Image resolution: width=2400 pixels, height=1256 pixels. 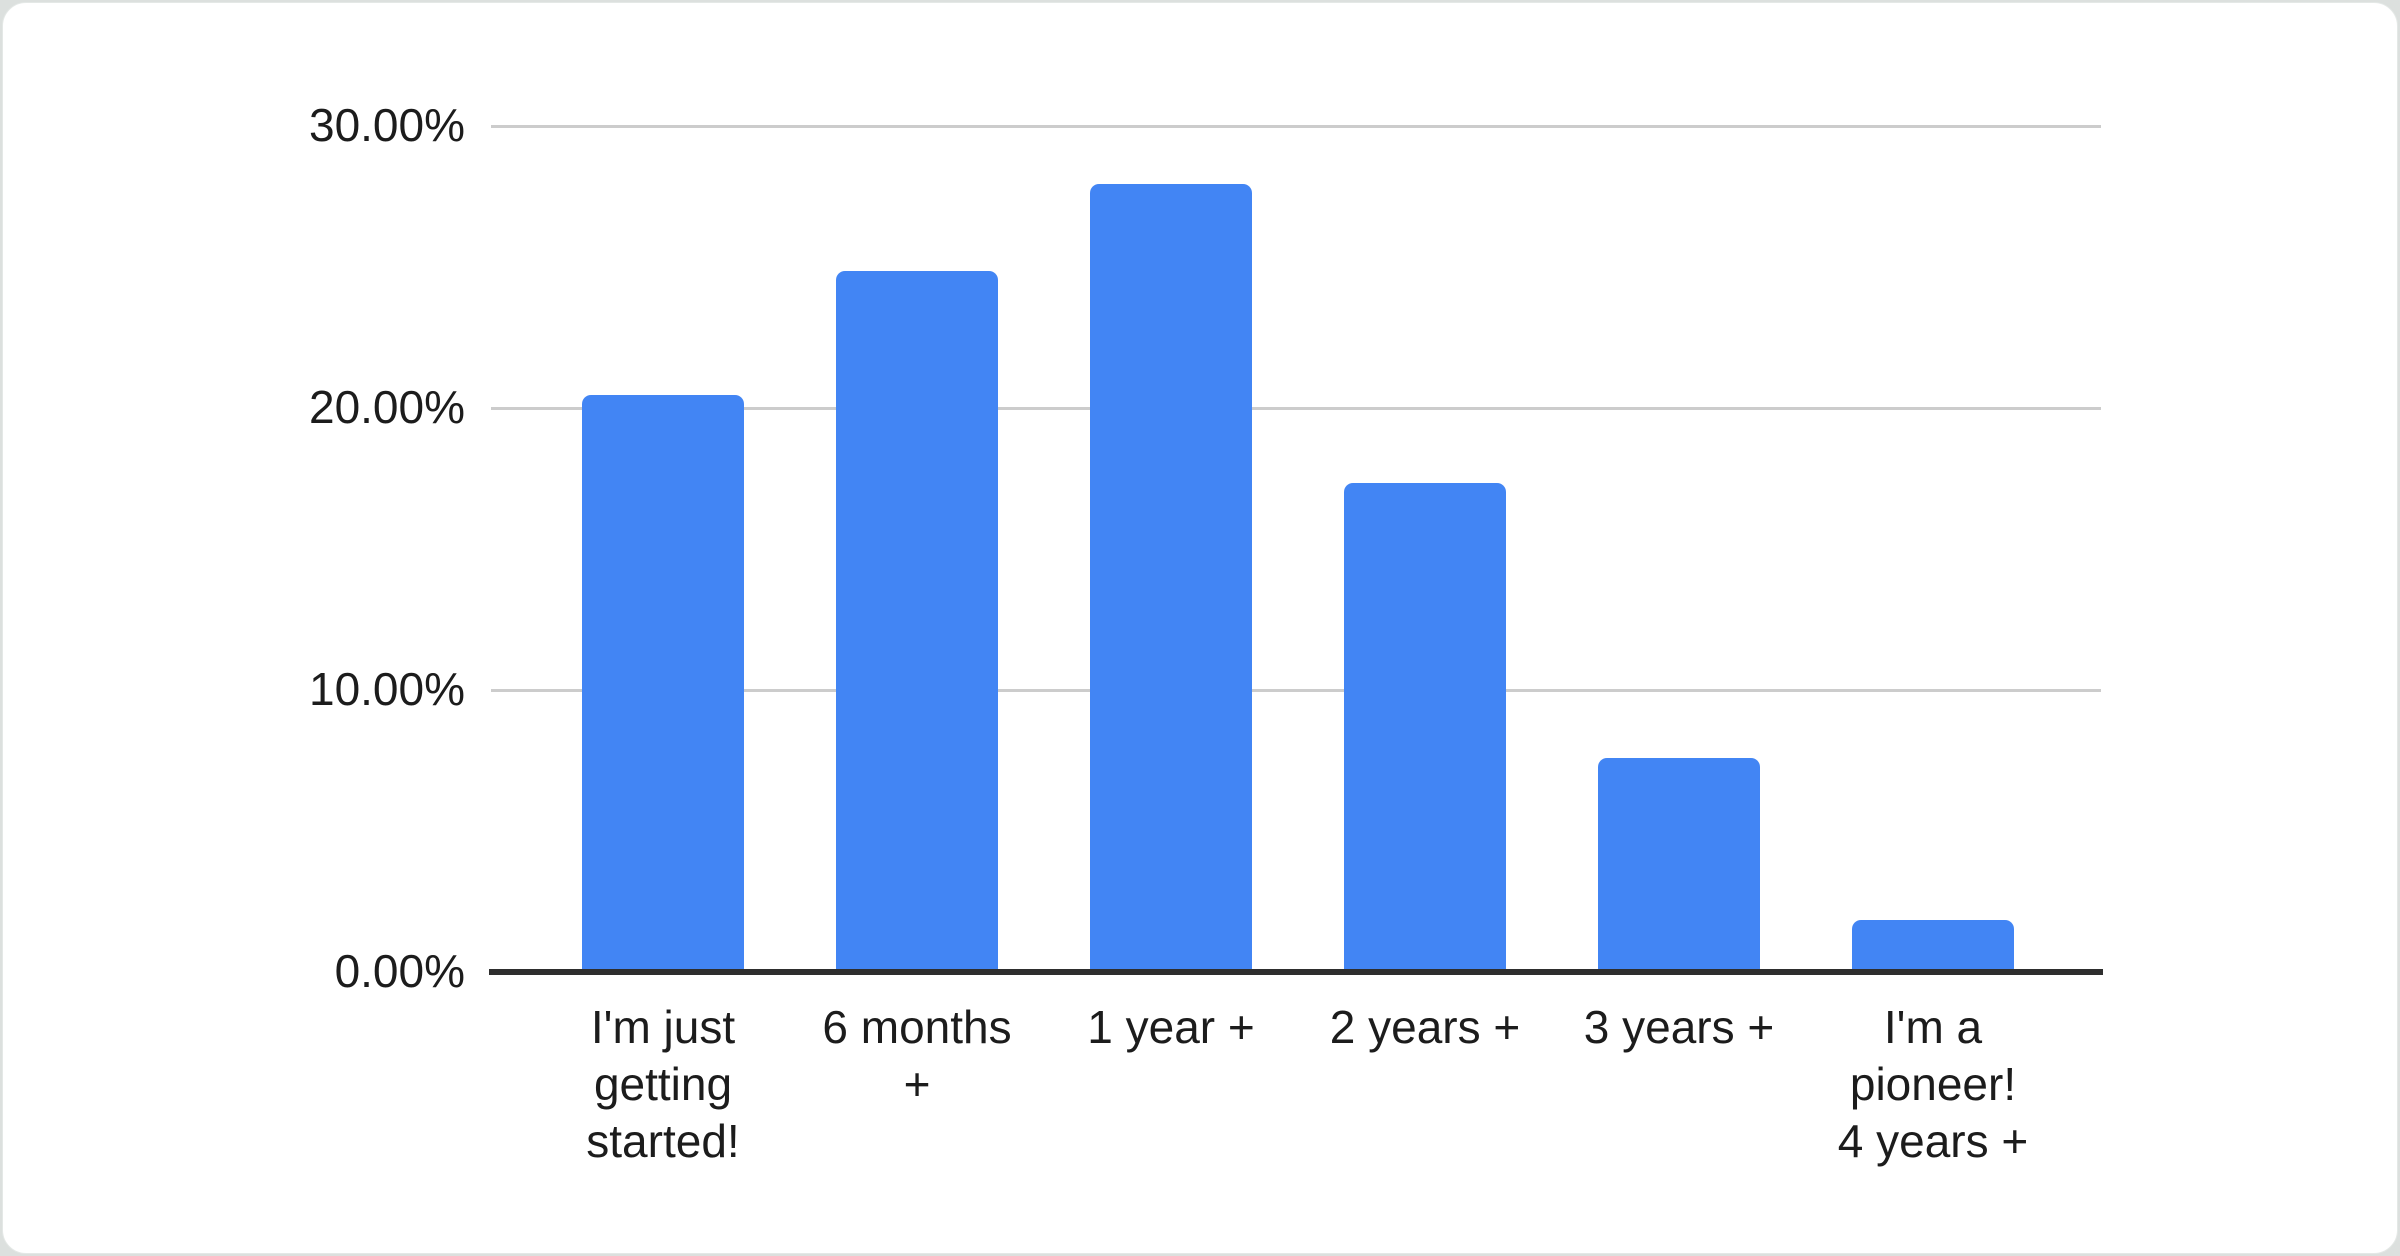 What do you see at coordinates (1933, 1084) in the screenshot?
I see `x-axis-label: I'm a pioneer! 4 years +` at bounding box center [1933, 1084].